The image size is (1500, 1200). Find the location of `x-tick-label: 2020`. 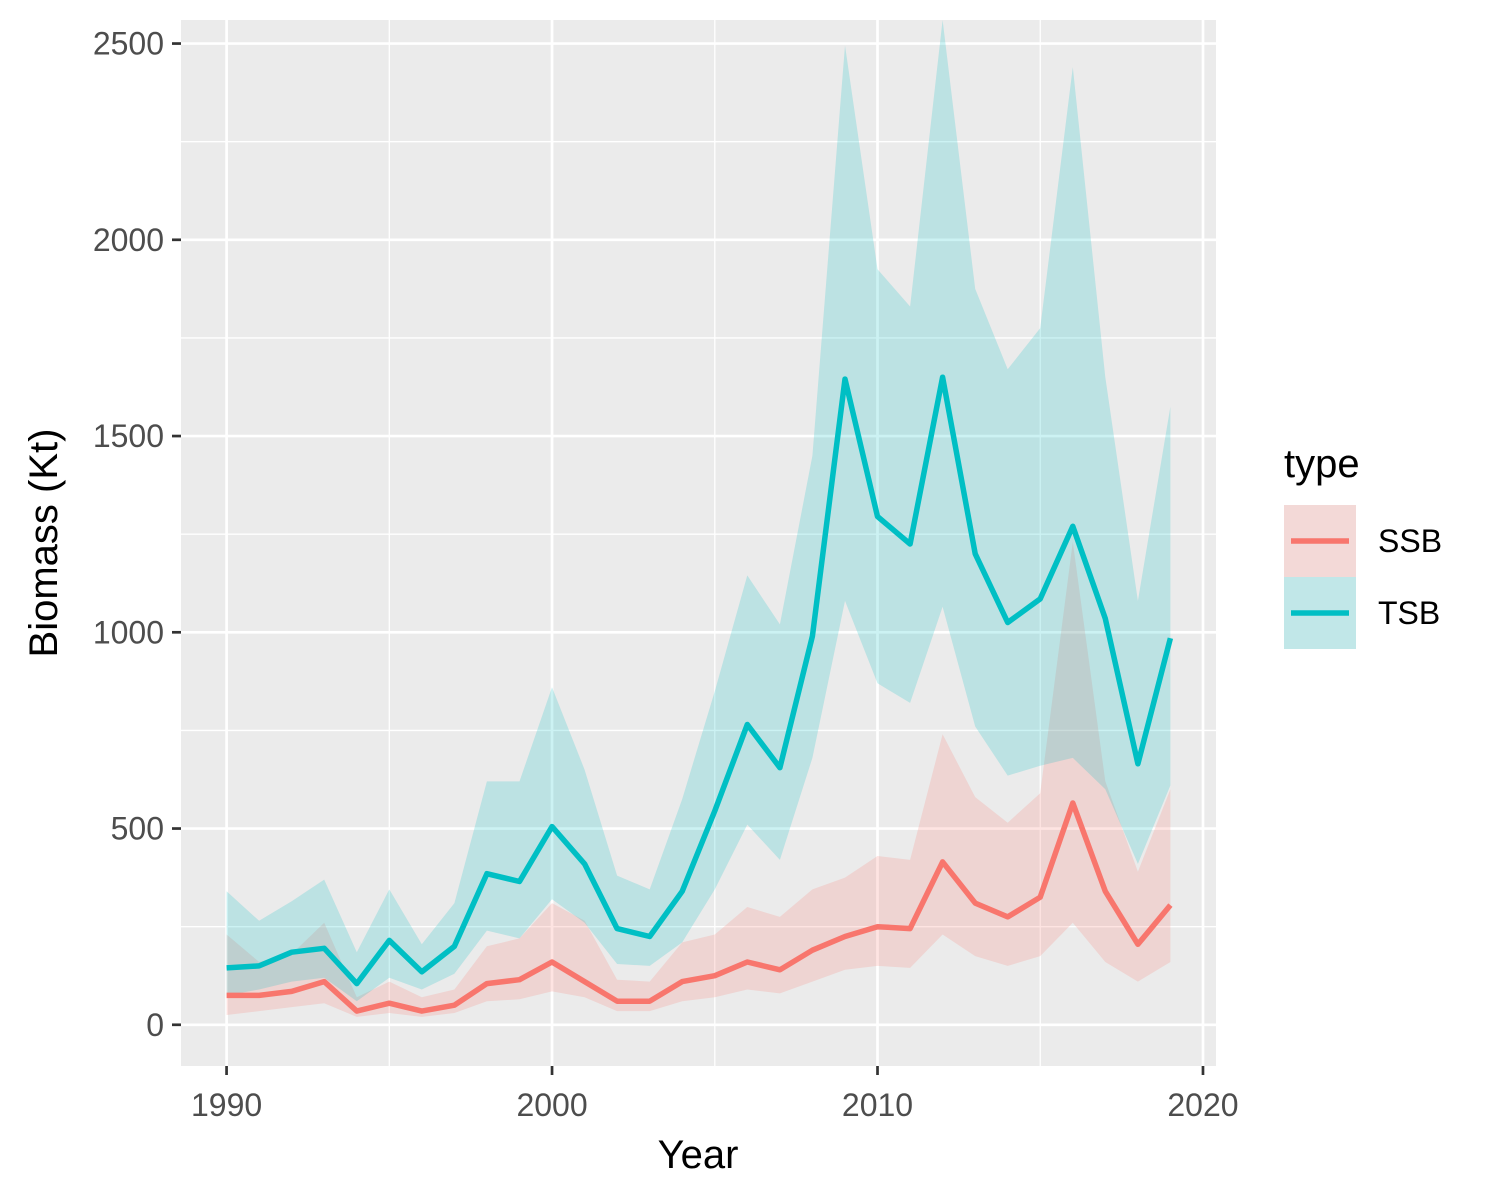

x-tick-label: 2020 is located at coordinates (1202, 1105).